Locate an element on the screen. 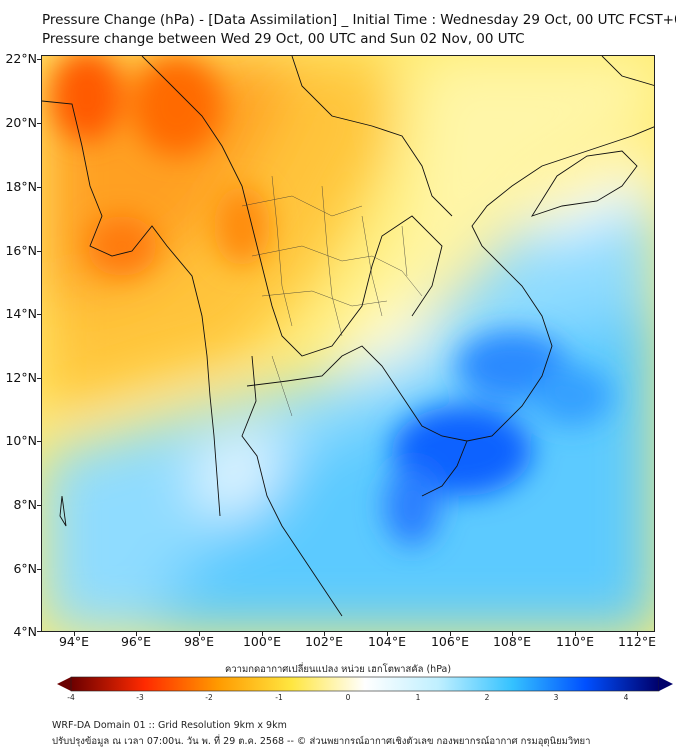 This screenshot has height=756, width=676. lat-label: 20°N is located at coordinates (21, 122).